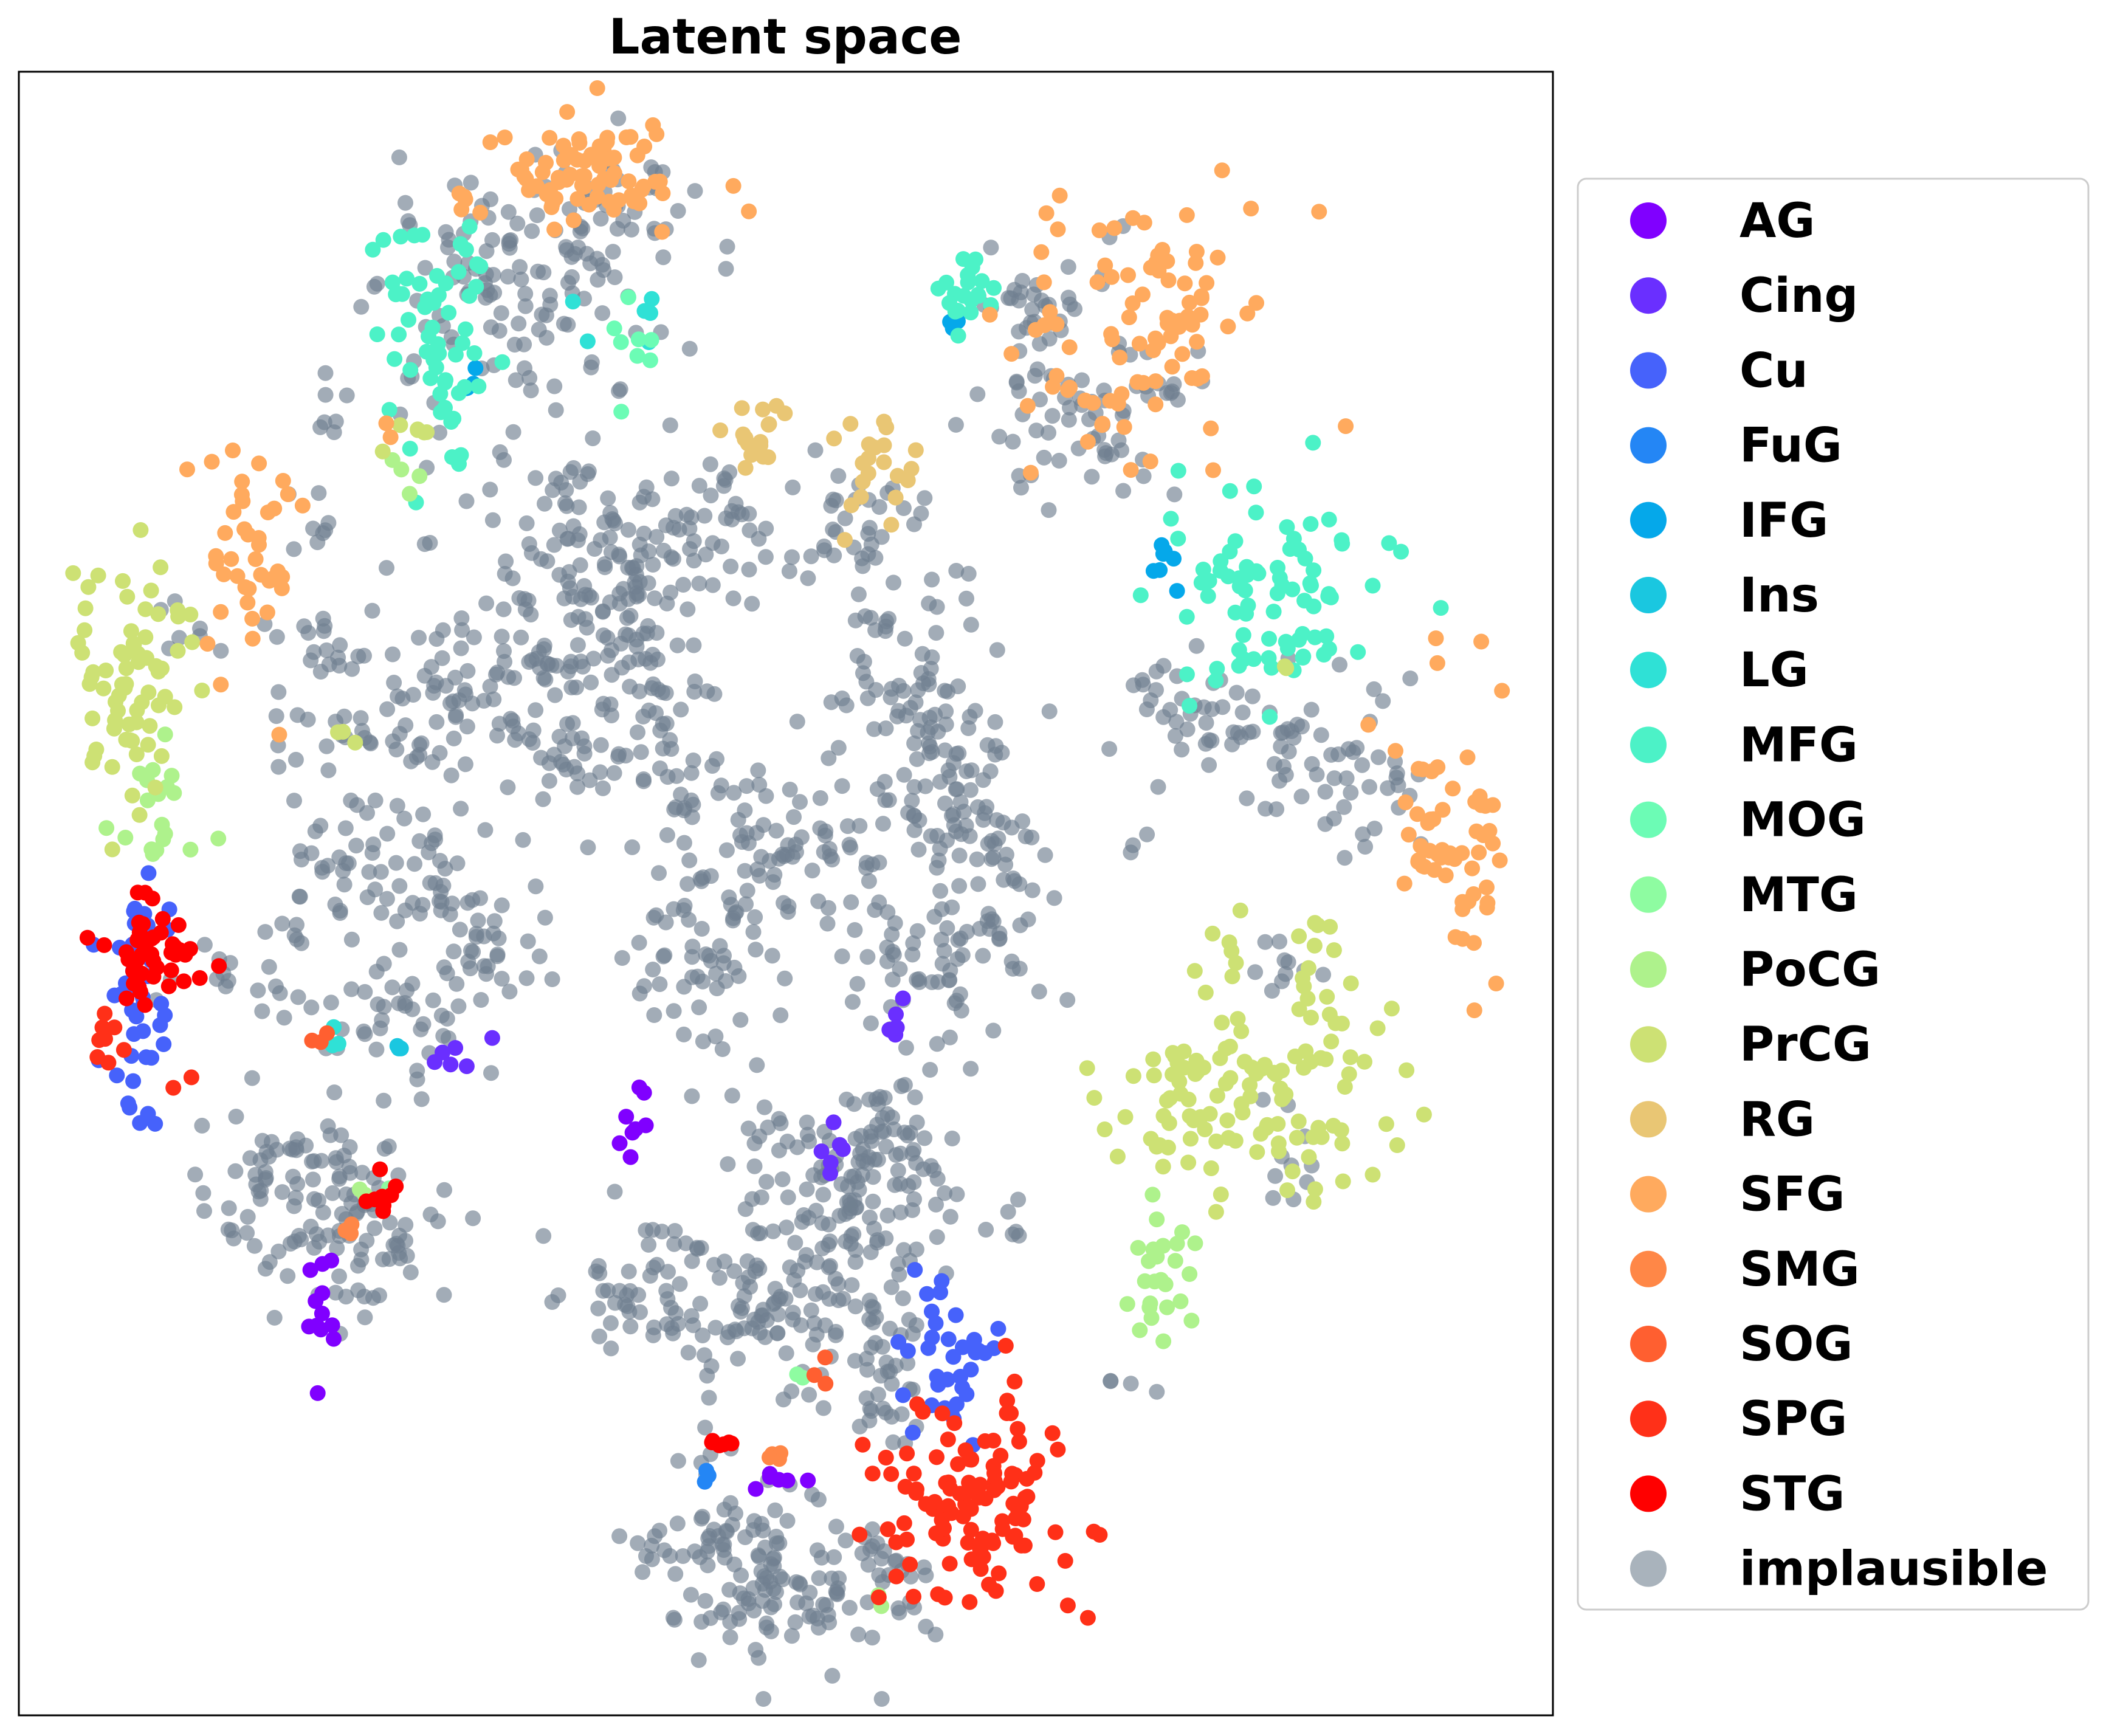 The width and height of the screenshot is (2106, 1736). I want to click on point-rg, so click(745, 468).